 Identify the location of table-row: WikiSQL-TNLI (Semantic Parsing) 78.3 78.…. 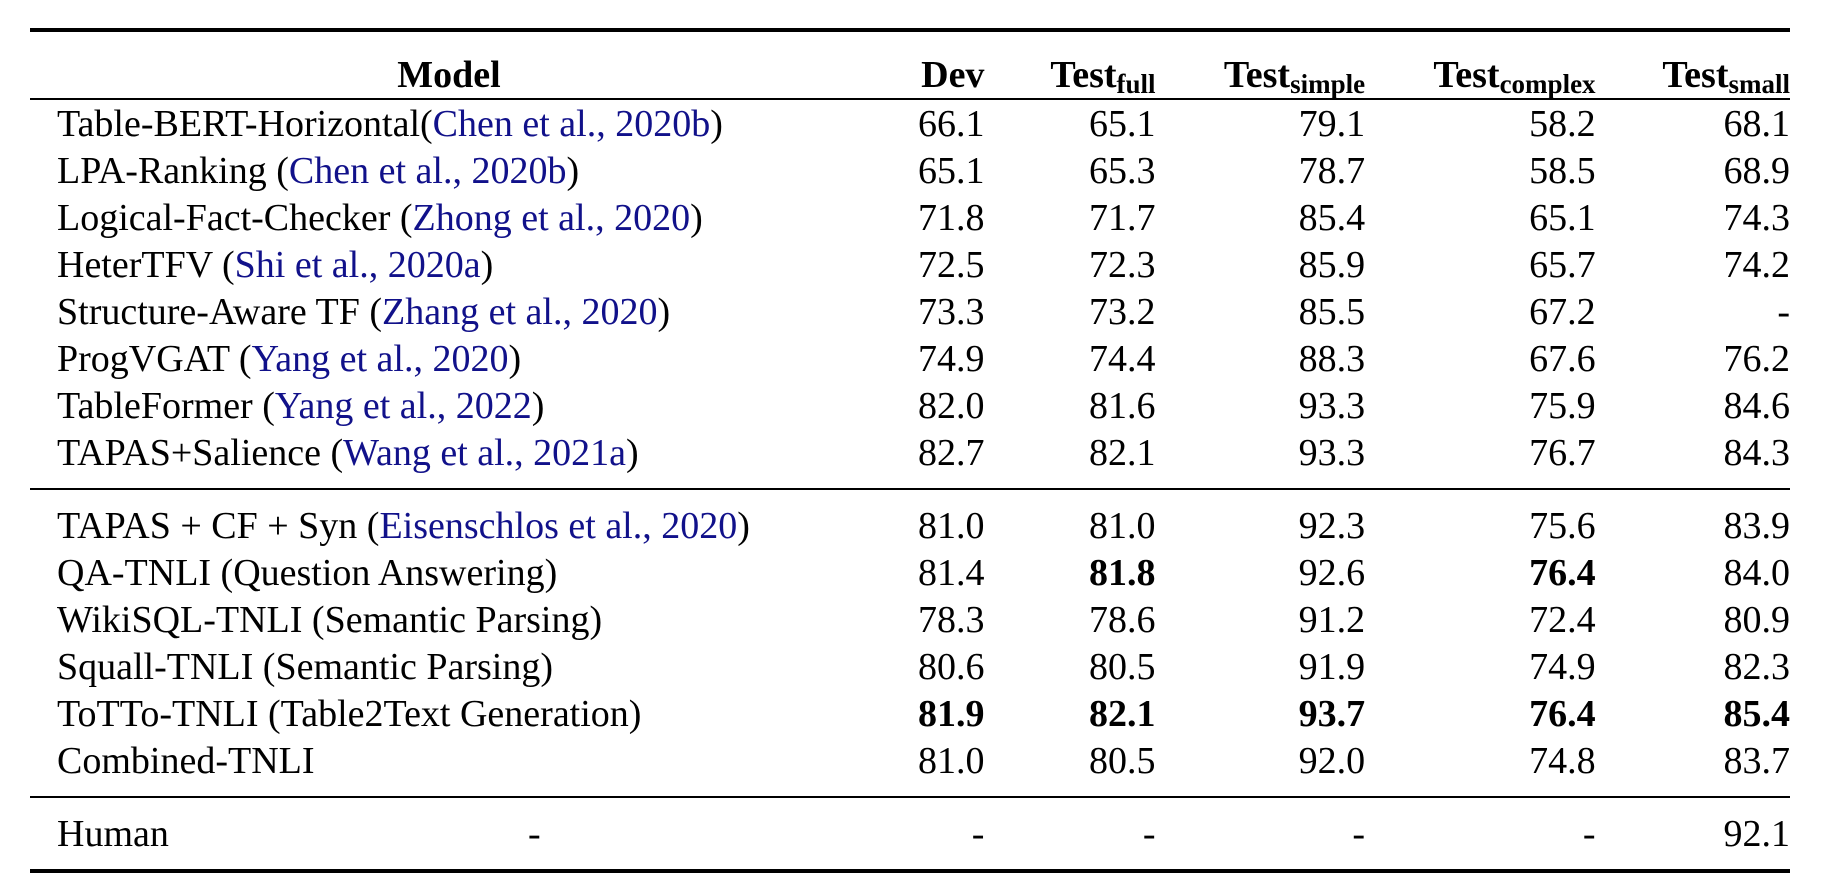
(910, 619).